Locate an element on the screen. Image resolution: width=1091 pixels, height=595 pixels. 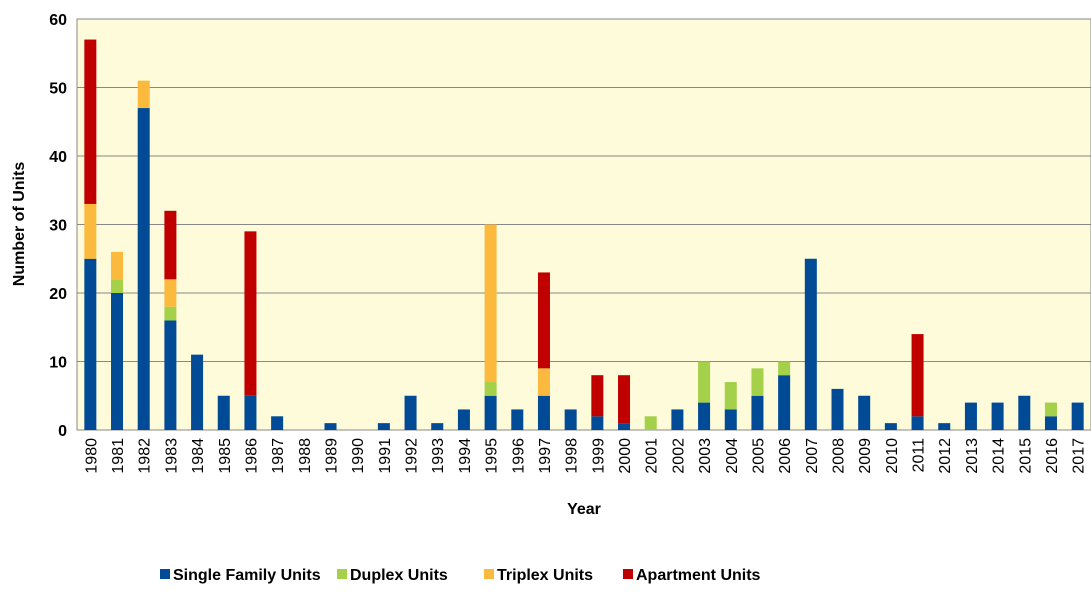
legend-label: Apartment Units is located at coordinates (698, 575).